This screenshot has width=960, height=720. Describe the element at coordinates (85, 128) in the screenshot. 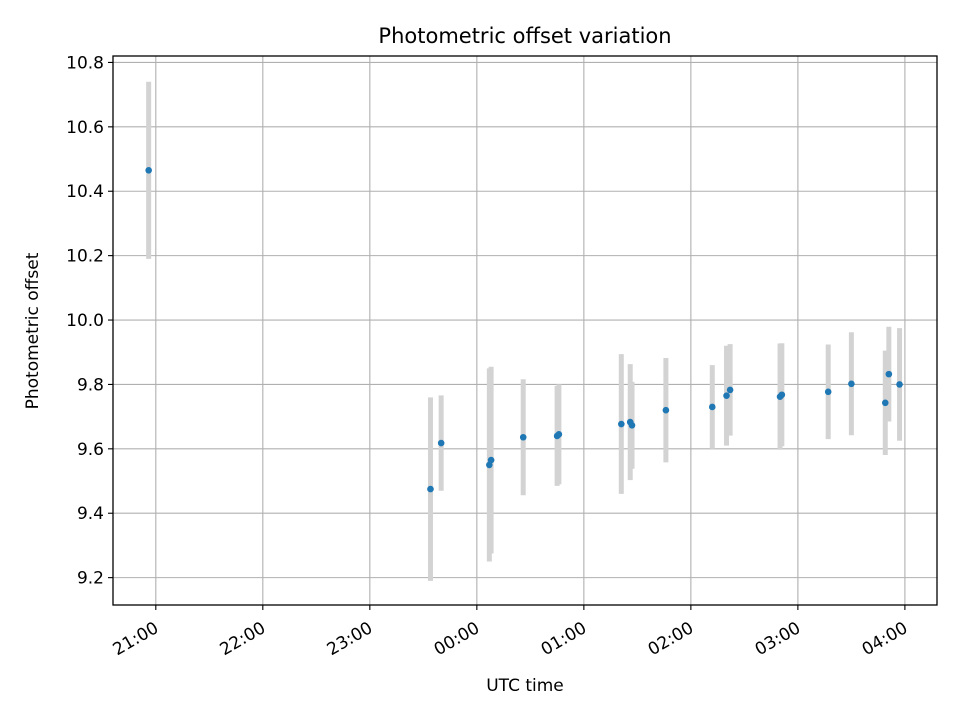

I see `y-tick-label: 10.6` at that location.